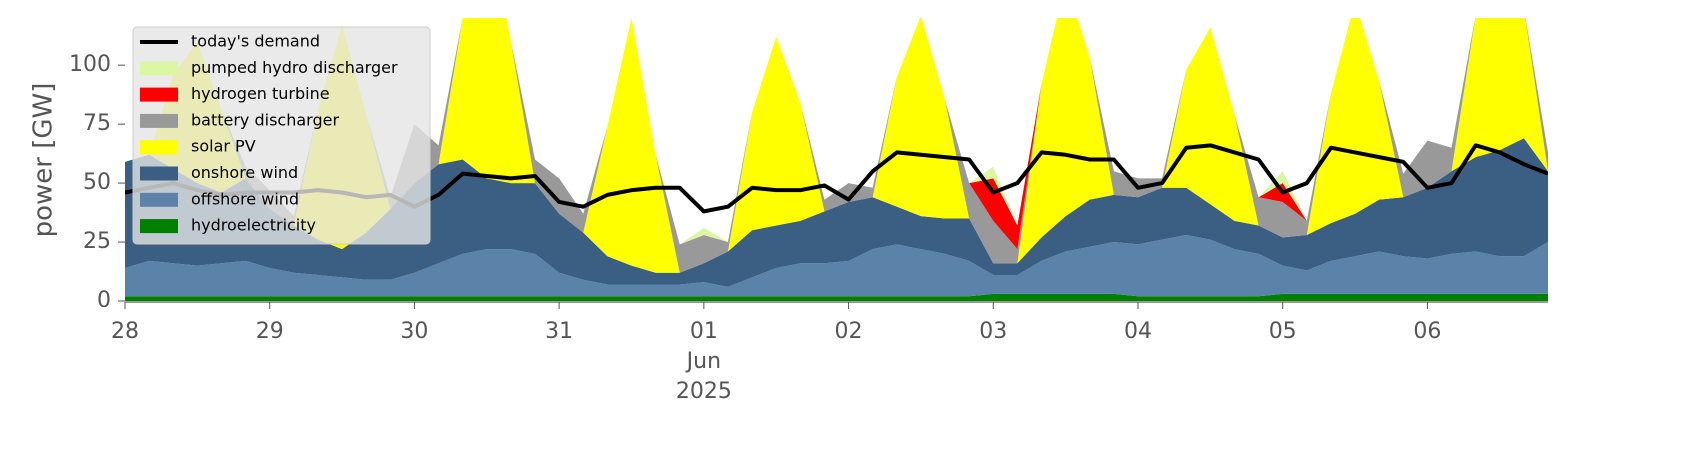  What do you see at coordinates (97, 123) in the screenshot?
I see `y-tick-label: 75` at bounding box center [97, 123].